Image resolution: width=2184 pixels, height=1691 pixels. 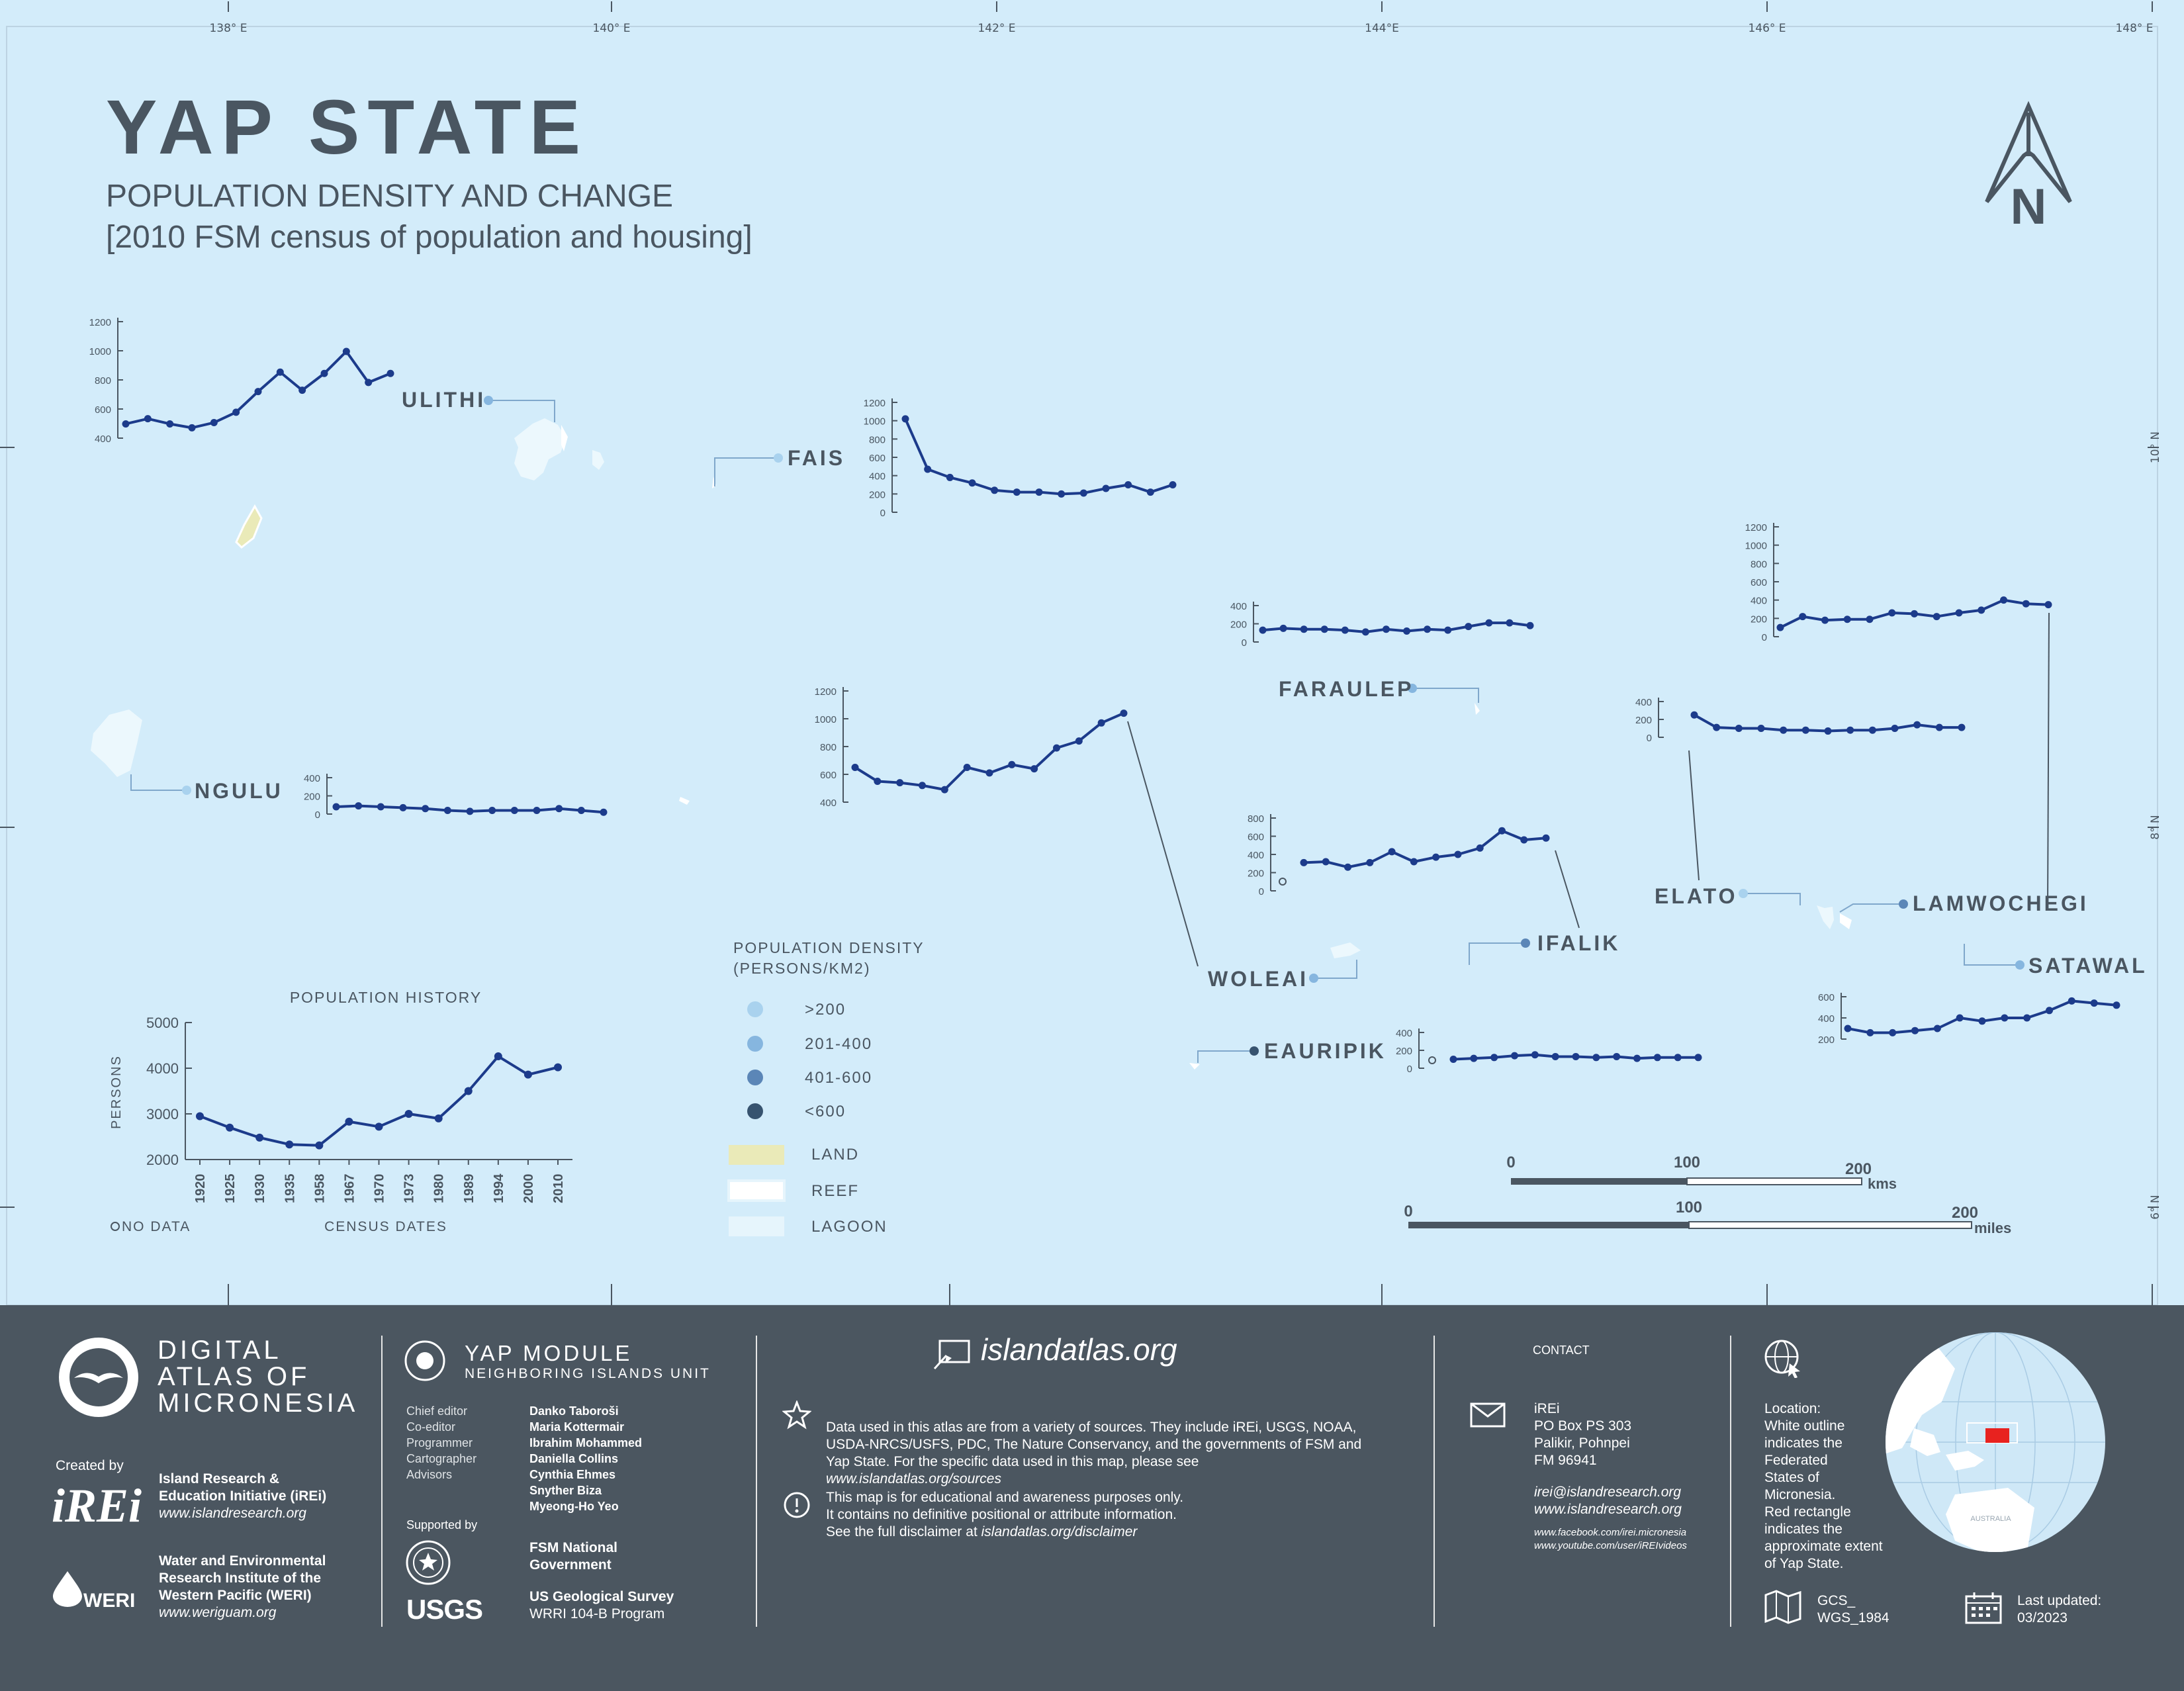 I want to click on ph-x-tick-label: 1980, so click(x=439, y=1189).